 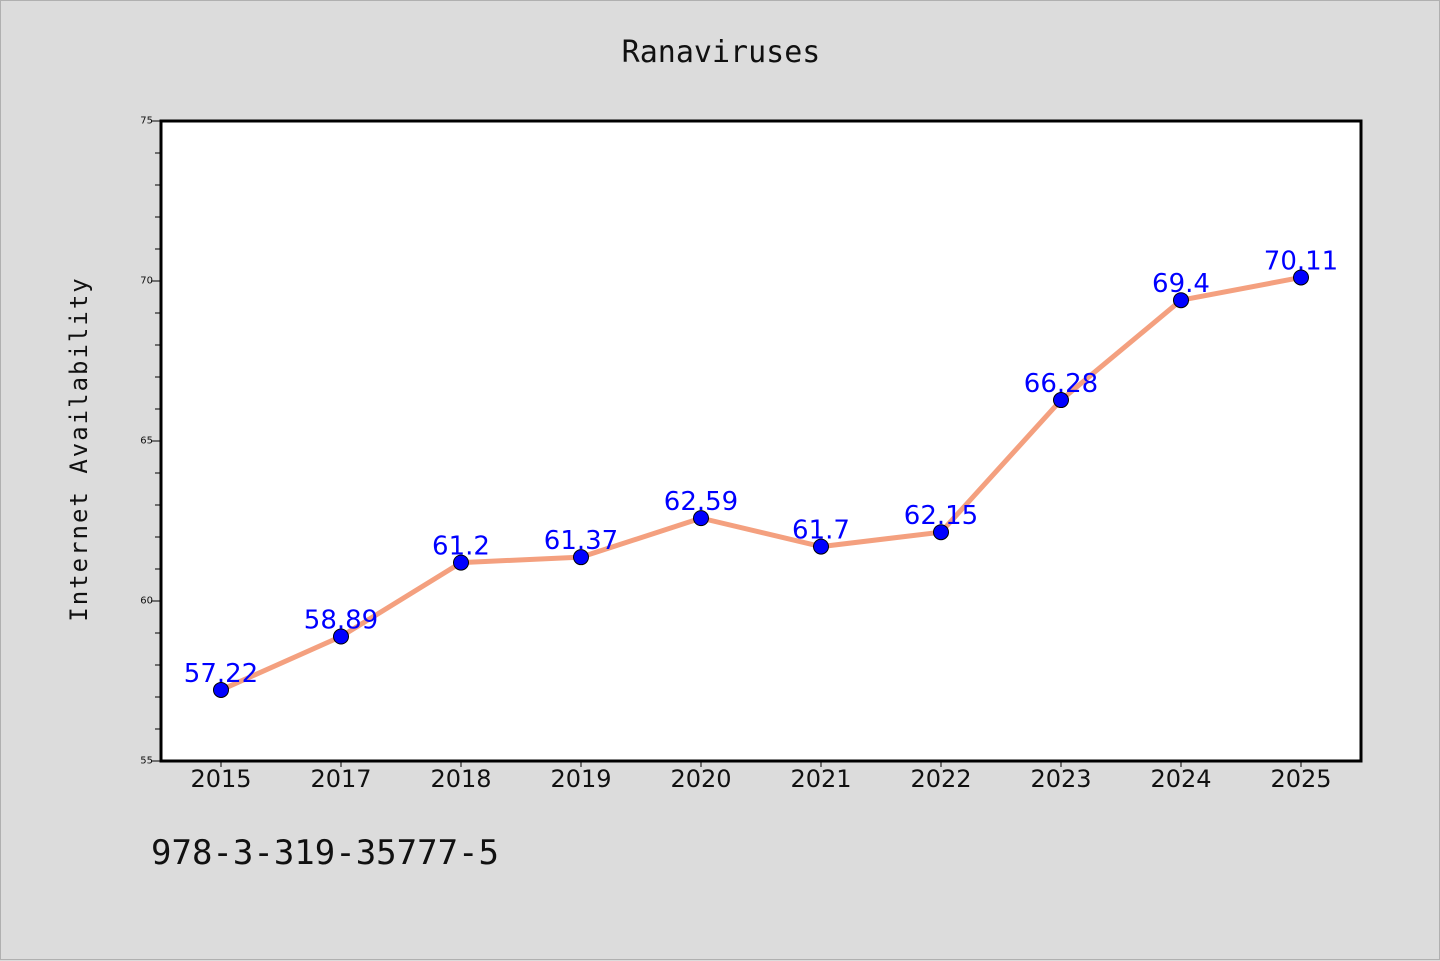 I want to click on y-tick-label: 55, so click(x=146, y=761).